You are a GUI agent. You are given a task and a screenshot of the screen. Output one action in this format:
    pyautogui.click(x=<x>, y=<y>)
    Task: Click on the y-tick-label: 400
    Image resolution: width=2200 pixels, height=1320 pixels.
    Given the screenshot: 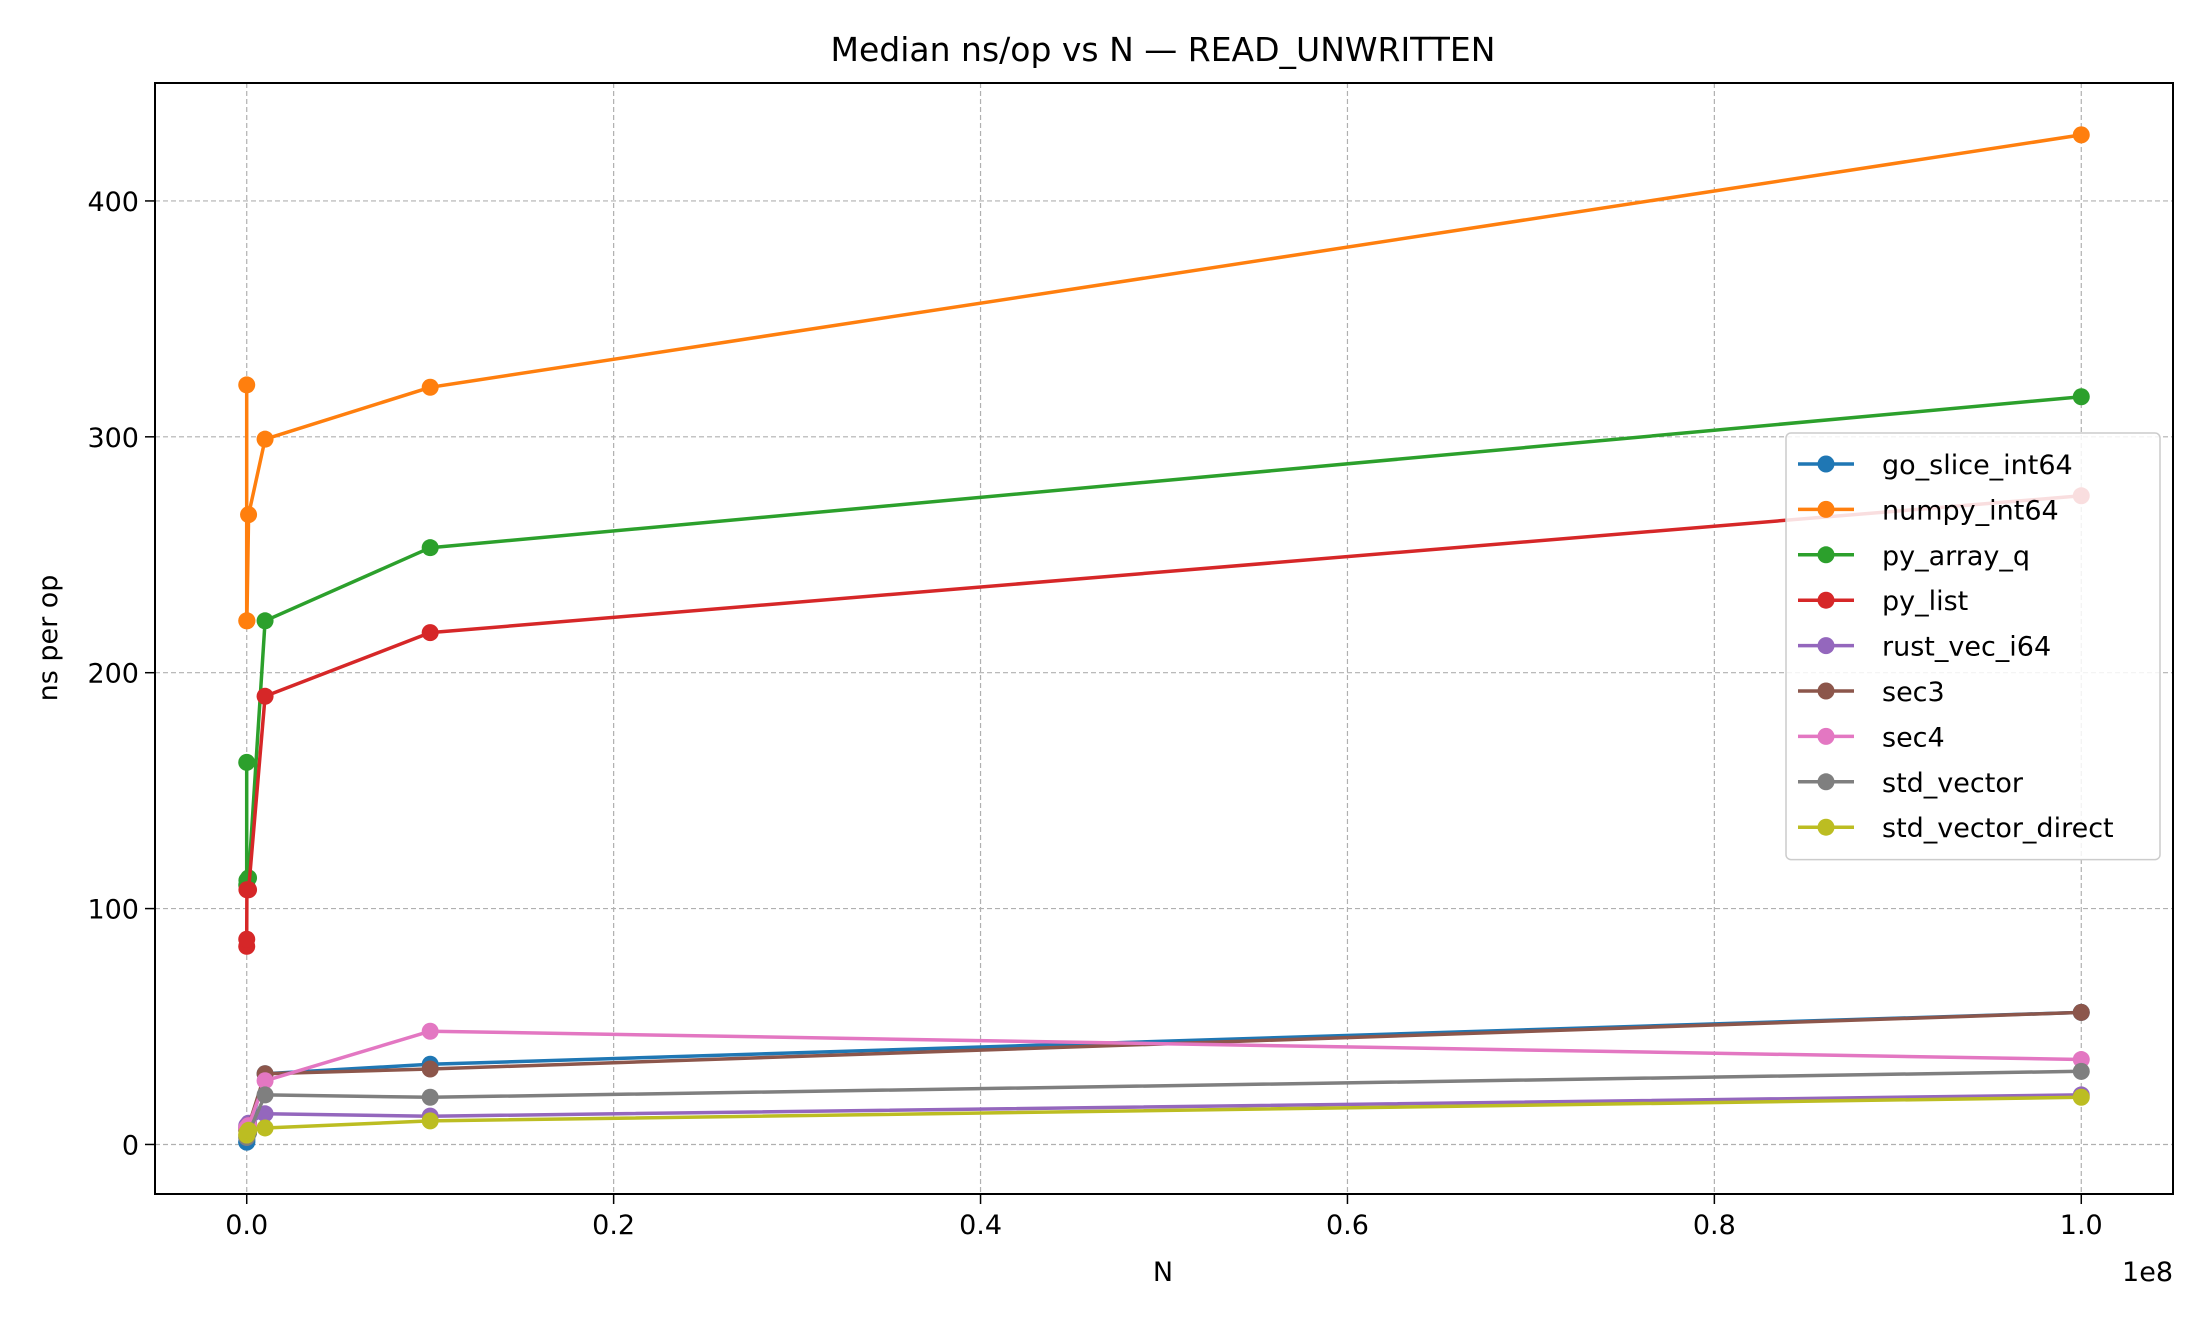 What is the action you would take?
    pyautogui.click(x=113, y=202)
    